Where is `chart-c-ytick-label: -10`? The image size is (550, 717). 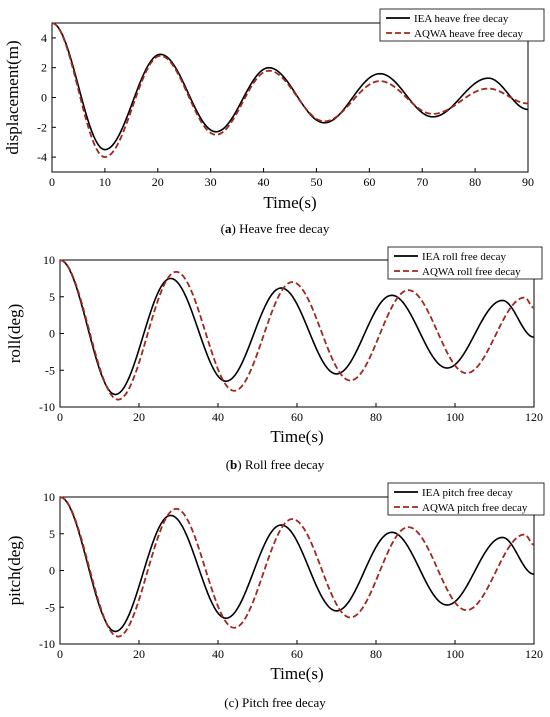
chart-c-ytick-label: -10 is located at coordinates (47, 644).